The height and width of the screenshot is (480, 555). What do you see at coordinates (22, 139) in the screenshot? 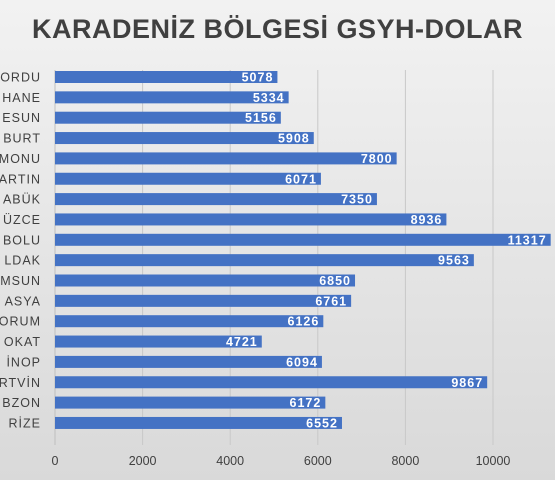
I see `category-label: BURT` at bounding box center [22, 139].